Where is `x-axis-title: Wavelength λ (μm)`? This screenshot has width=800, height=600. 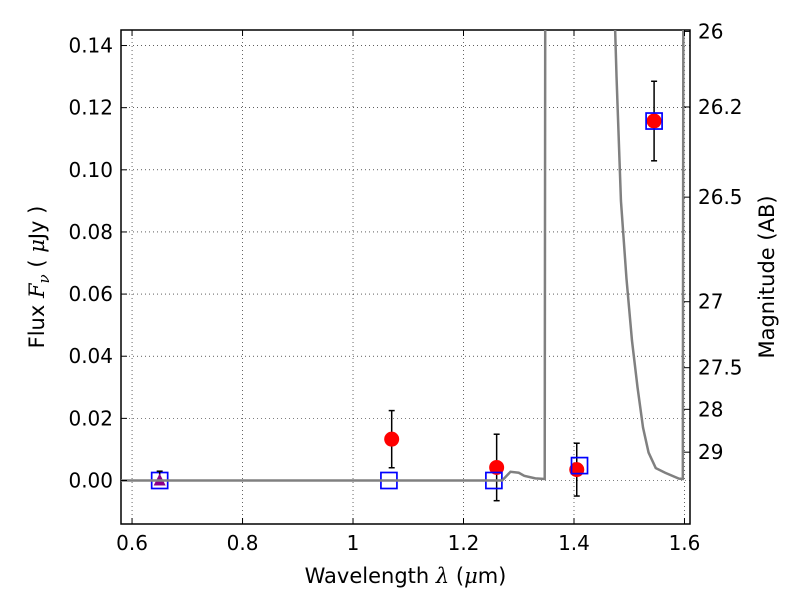
x-axis-title: Wavelength λ (μm) is located at coordinates (406, 576).